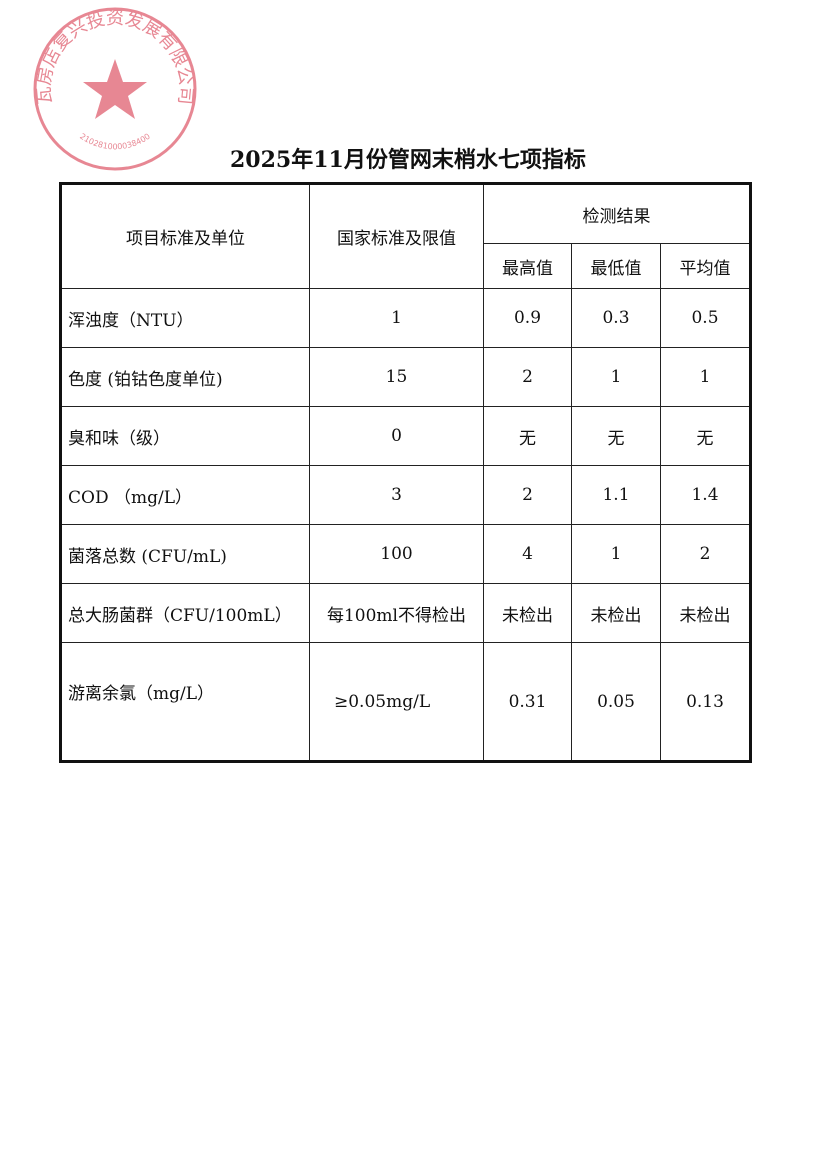 The image size is (827, 1170). What do you see at coordinates (185, 377) in the screenshot?
I see `cell-item: 色度 (铂钴色度单位)` at bounding box center [185, 377].